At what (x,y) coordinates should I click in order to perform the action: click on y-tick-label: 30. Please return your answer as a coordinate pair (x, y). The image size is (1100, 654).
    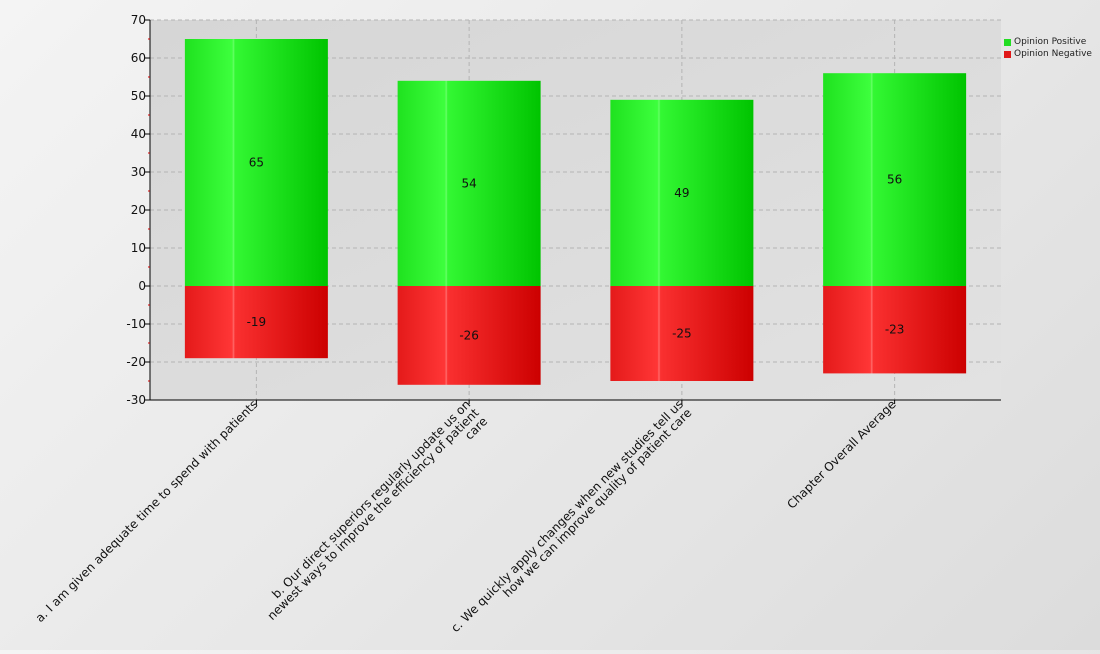
    Looking at the image, I should click on (138, 172).